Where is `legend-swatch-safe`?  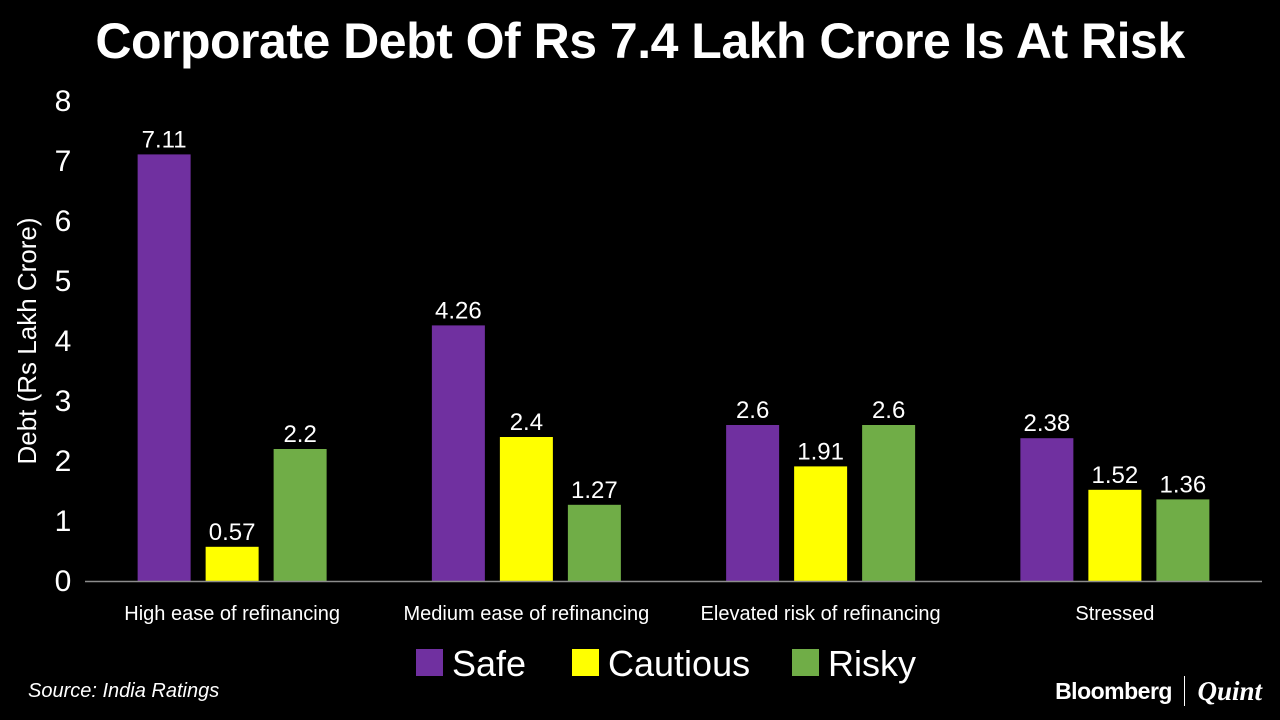 legend-swatch-safe is located at coordinates (429, 662).